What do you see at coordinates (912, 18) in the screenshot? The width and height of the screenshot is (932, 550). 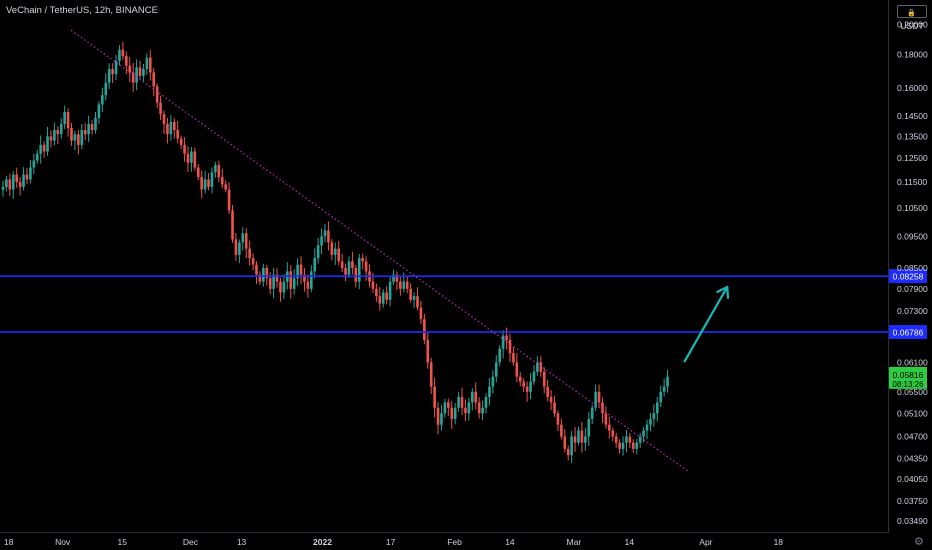 I see `currency-button: 🔒 USDT` at bounding box center [912, 18].